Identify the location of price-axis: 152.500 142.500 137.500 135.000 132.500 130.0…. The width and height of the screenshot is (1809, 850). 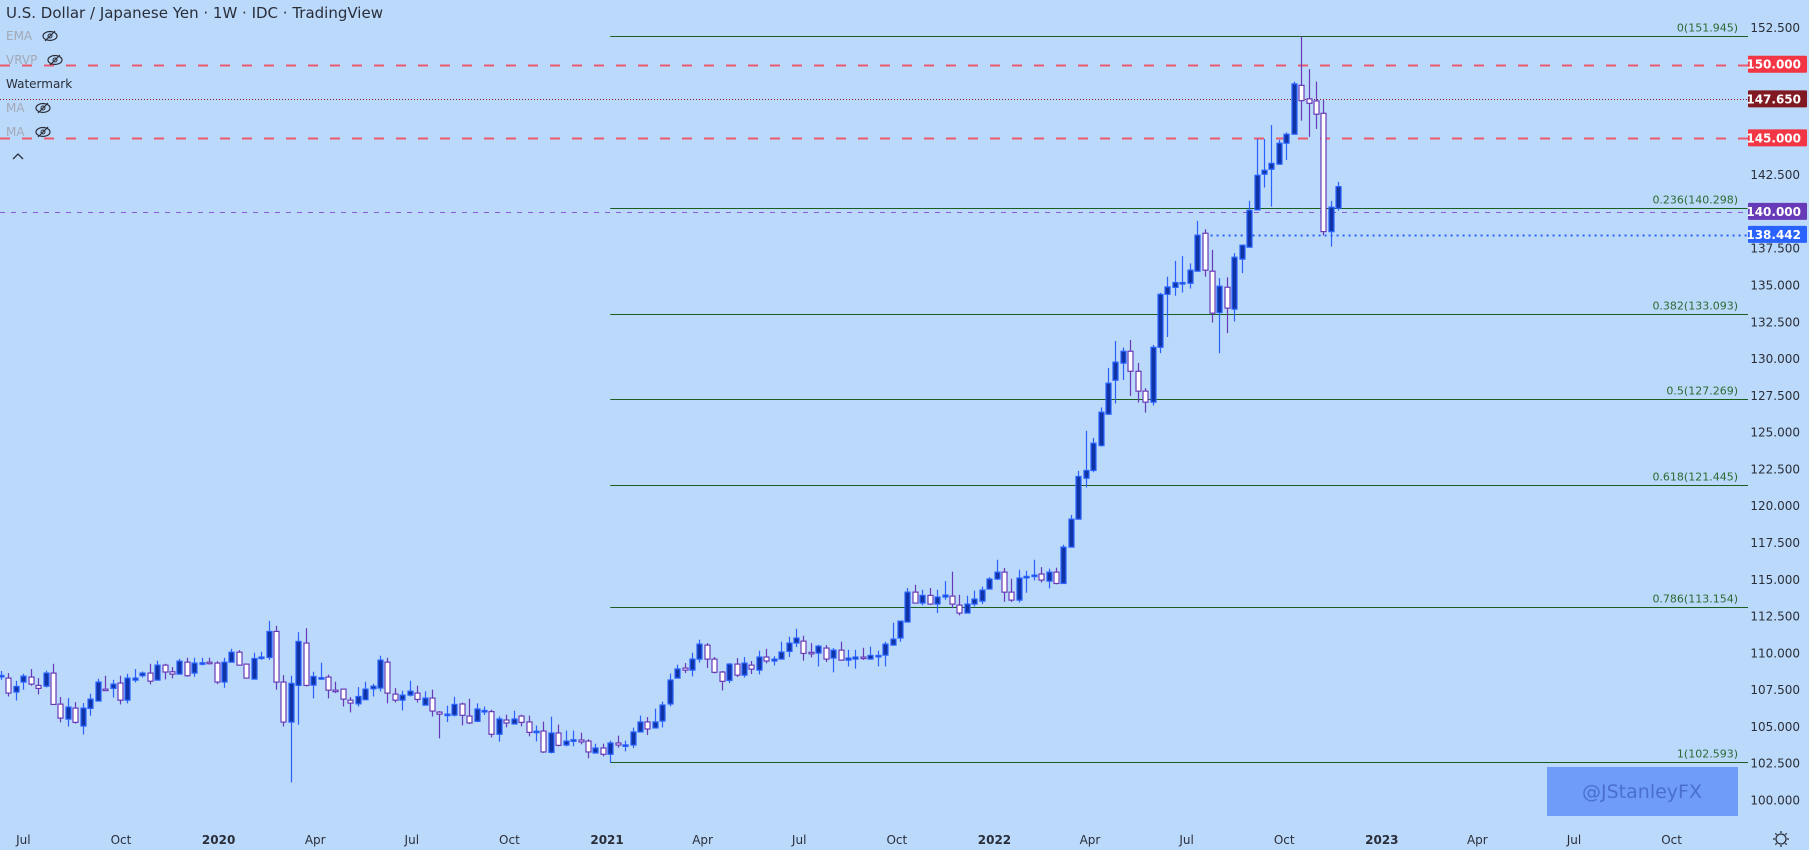
(1776, 414).